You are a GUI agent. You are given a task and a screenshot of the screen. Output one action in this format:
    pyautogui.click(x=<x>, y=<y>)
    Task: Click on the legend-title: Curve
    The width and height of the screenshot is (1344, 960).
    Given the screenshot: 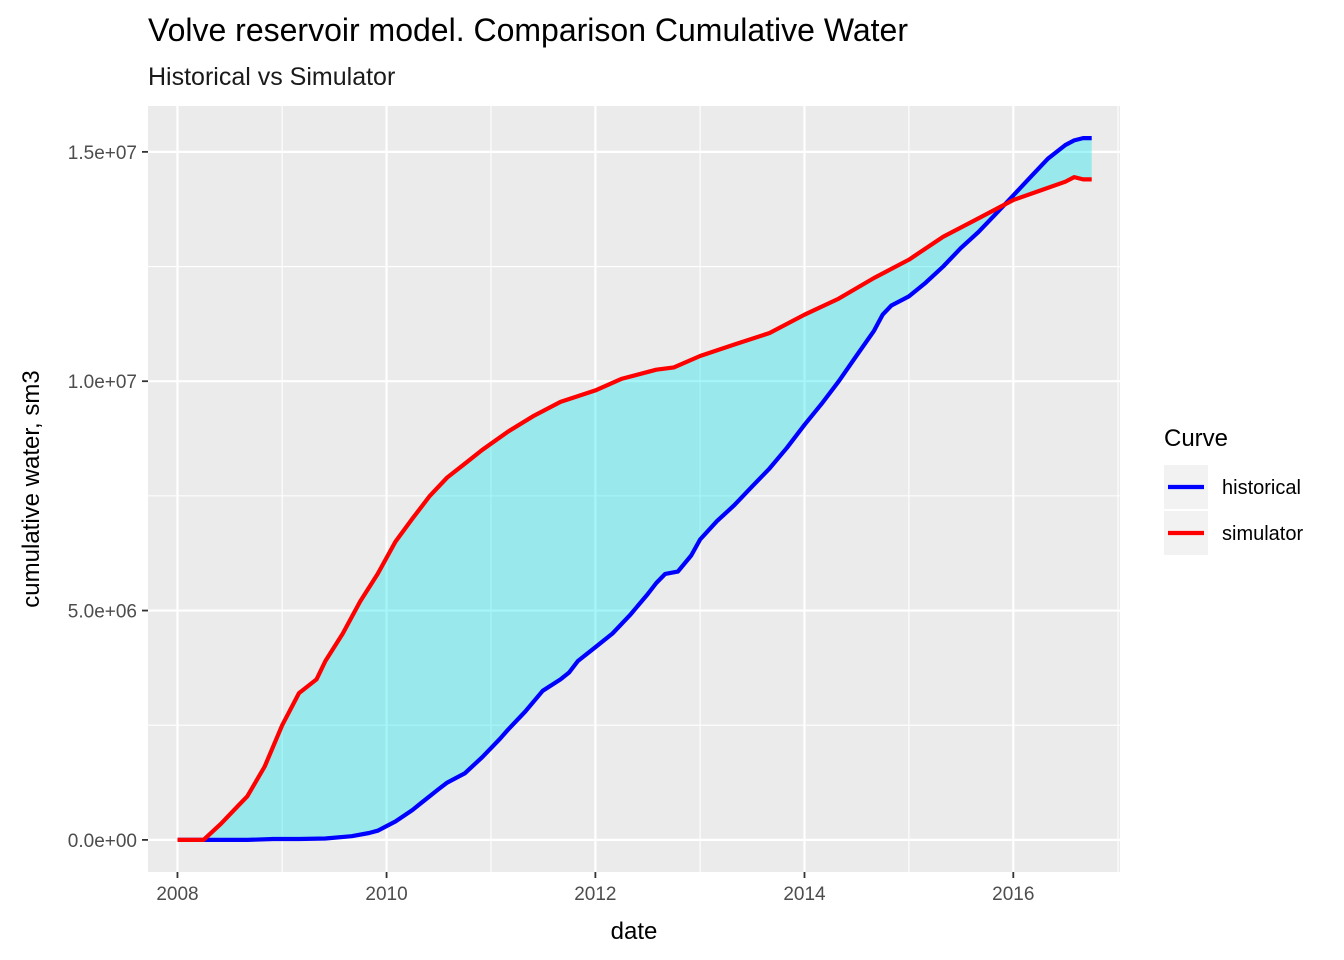 What is the action you would take?
    pyautogui.click(x=1196, y=438)
    